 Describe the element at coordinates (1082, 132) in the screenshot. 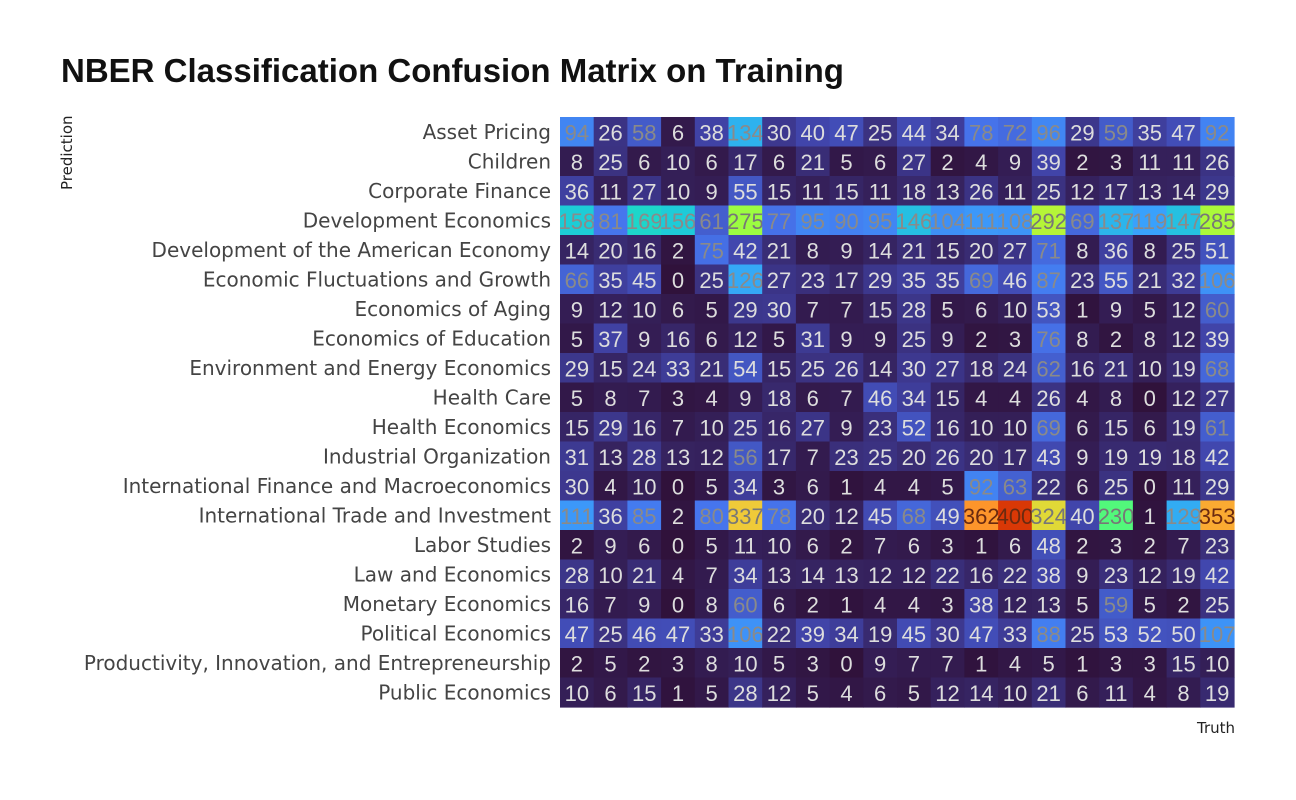

I see `cell-value: 29` at that location.